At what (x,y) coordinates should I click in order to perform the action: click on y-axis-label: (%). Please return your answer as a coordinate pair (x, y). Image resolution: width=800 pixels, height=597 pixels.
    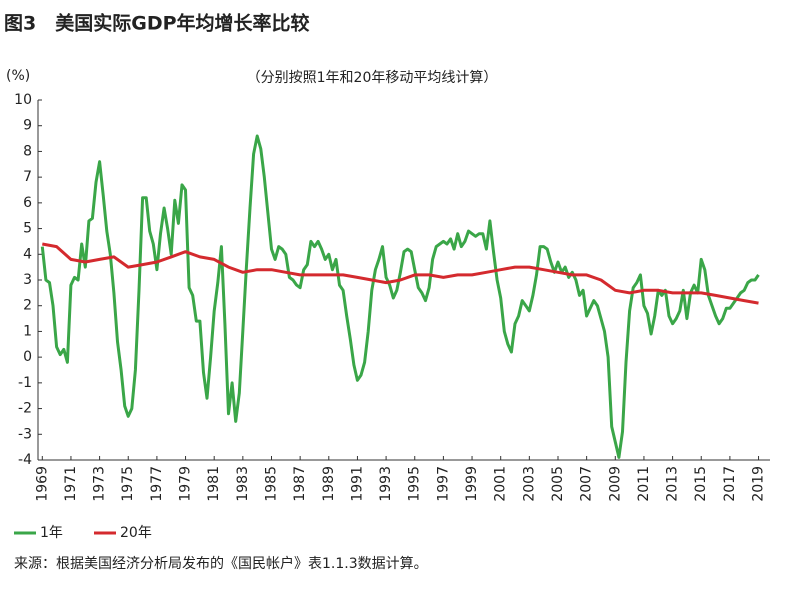
    Looking at the image, I should click on (18, 76).